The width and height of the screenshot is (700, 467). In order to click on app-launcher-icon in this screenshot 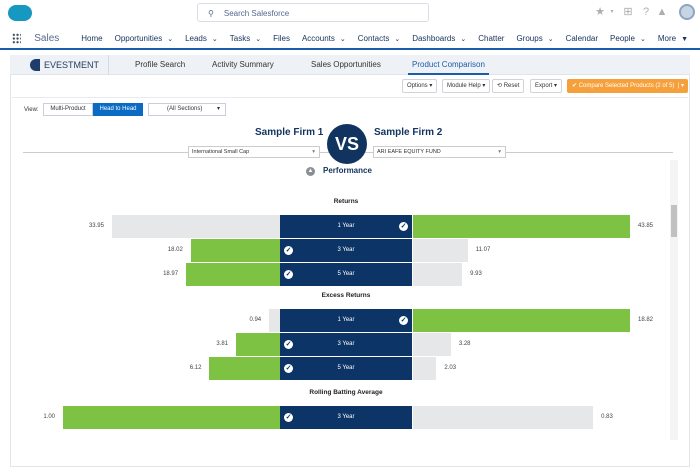, I will do `click(17, 38)`.